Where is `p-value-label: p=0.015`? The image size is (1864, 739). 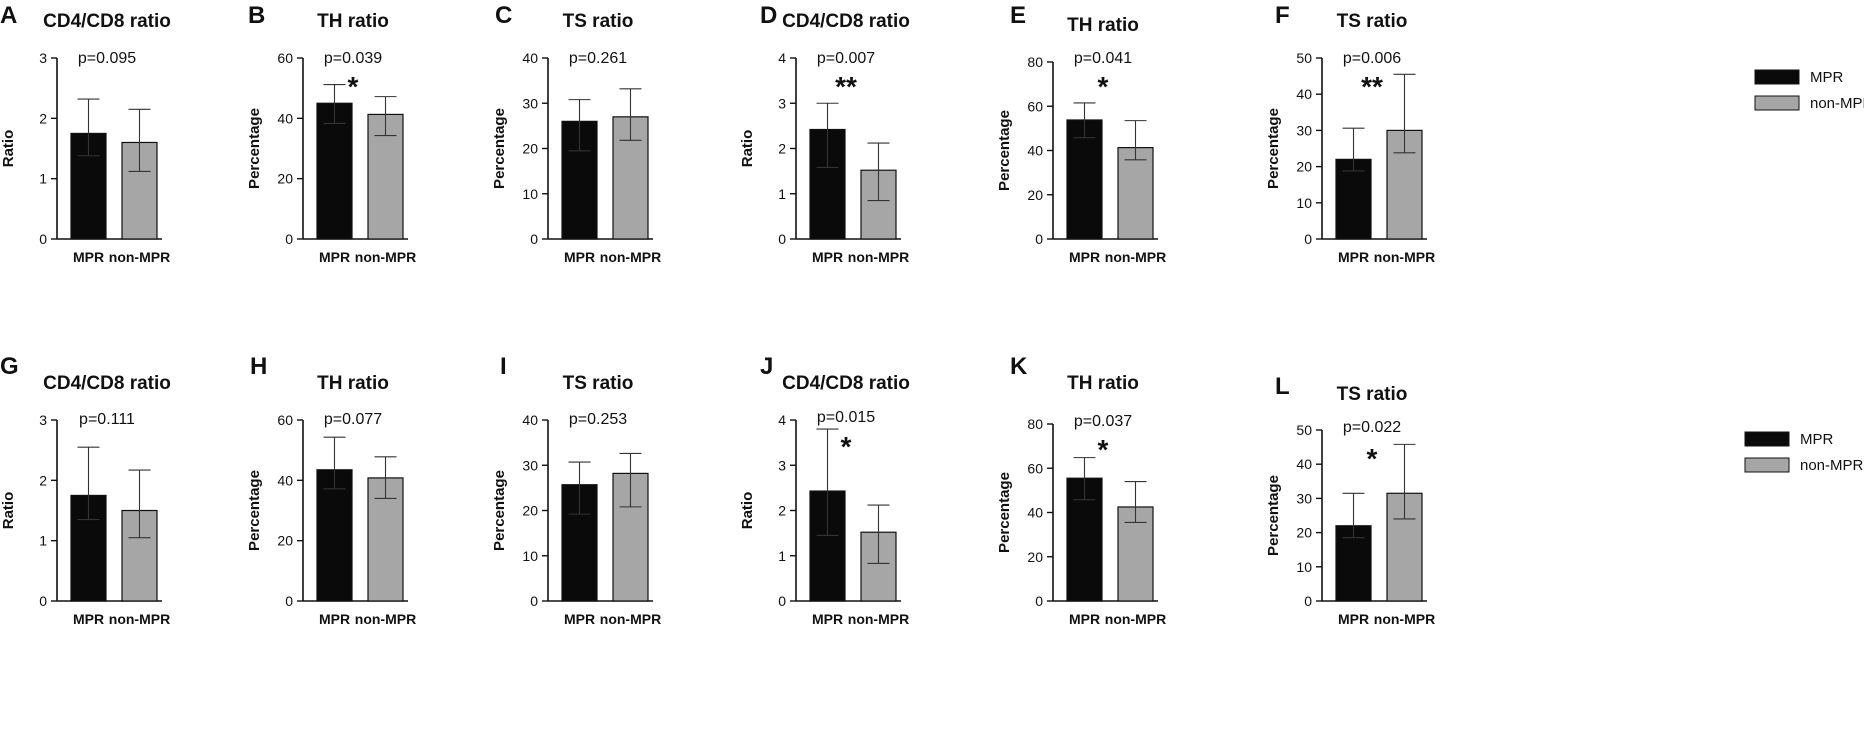
p-value-label: p=0.015 is located at coordinates (846, 417).